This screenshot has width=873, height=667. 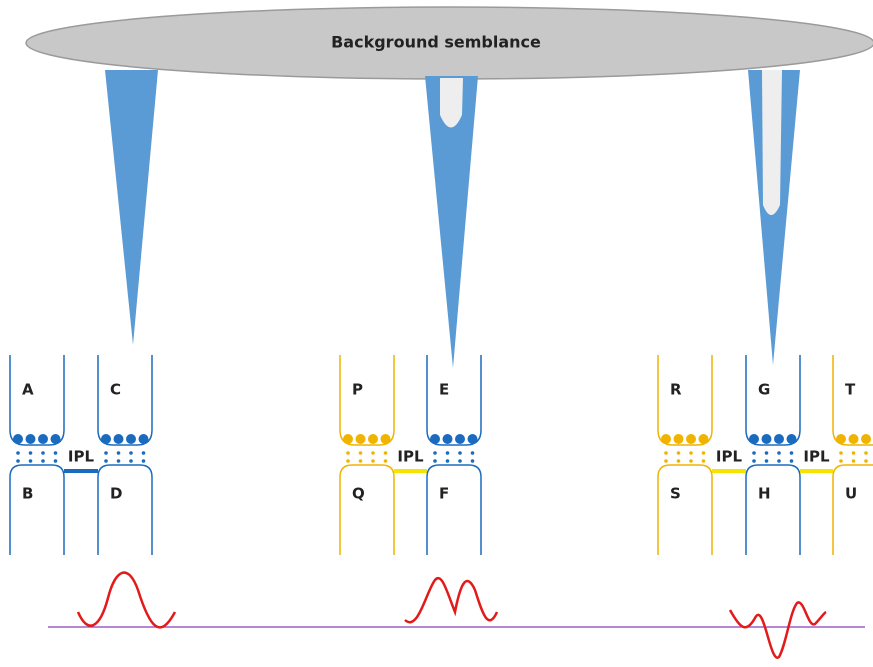 I want to click on cell-label: B, so click(x=27, y=494).